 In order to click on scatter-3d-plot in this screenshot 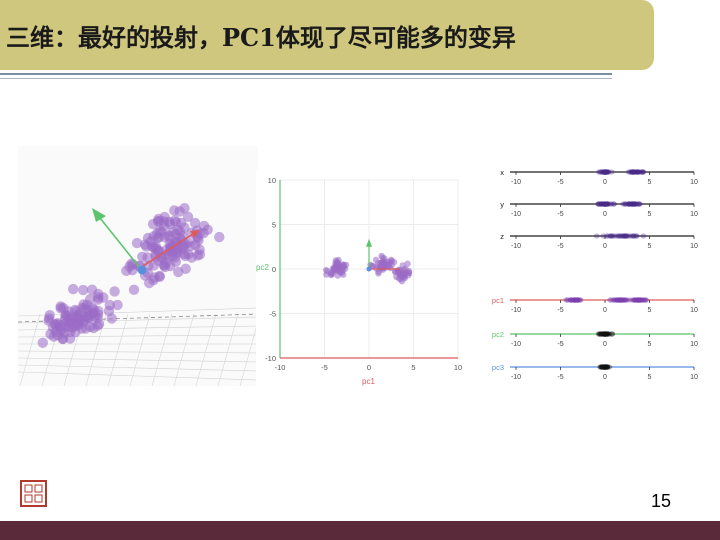, I will do `click(130, 295)`.